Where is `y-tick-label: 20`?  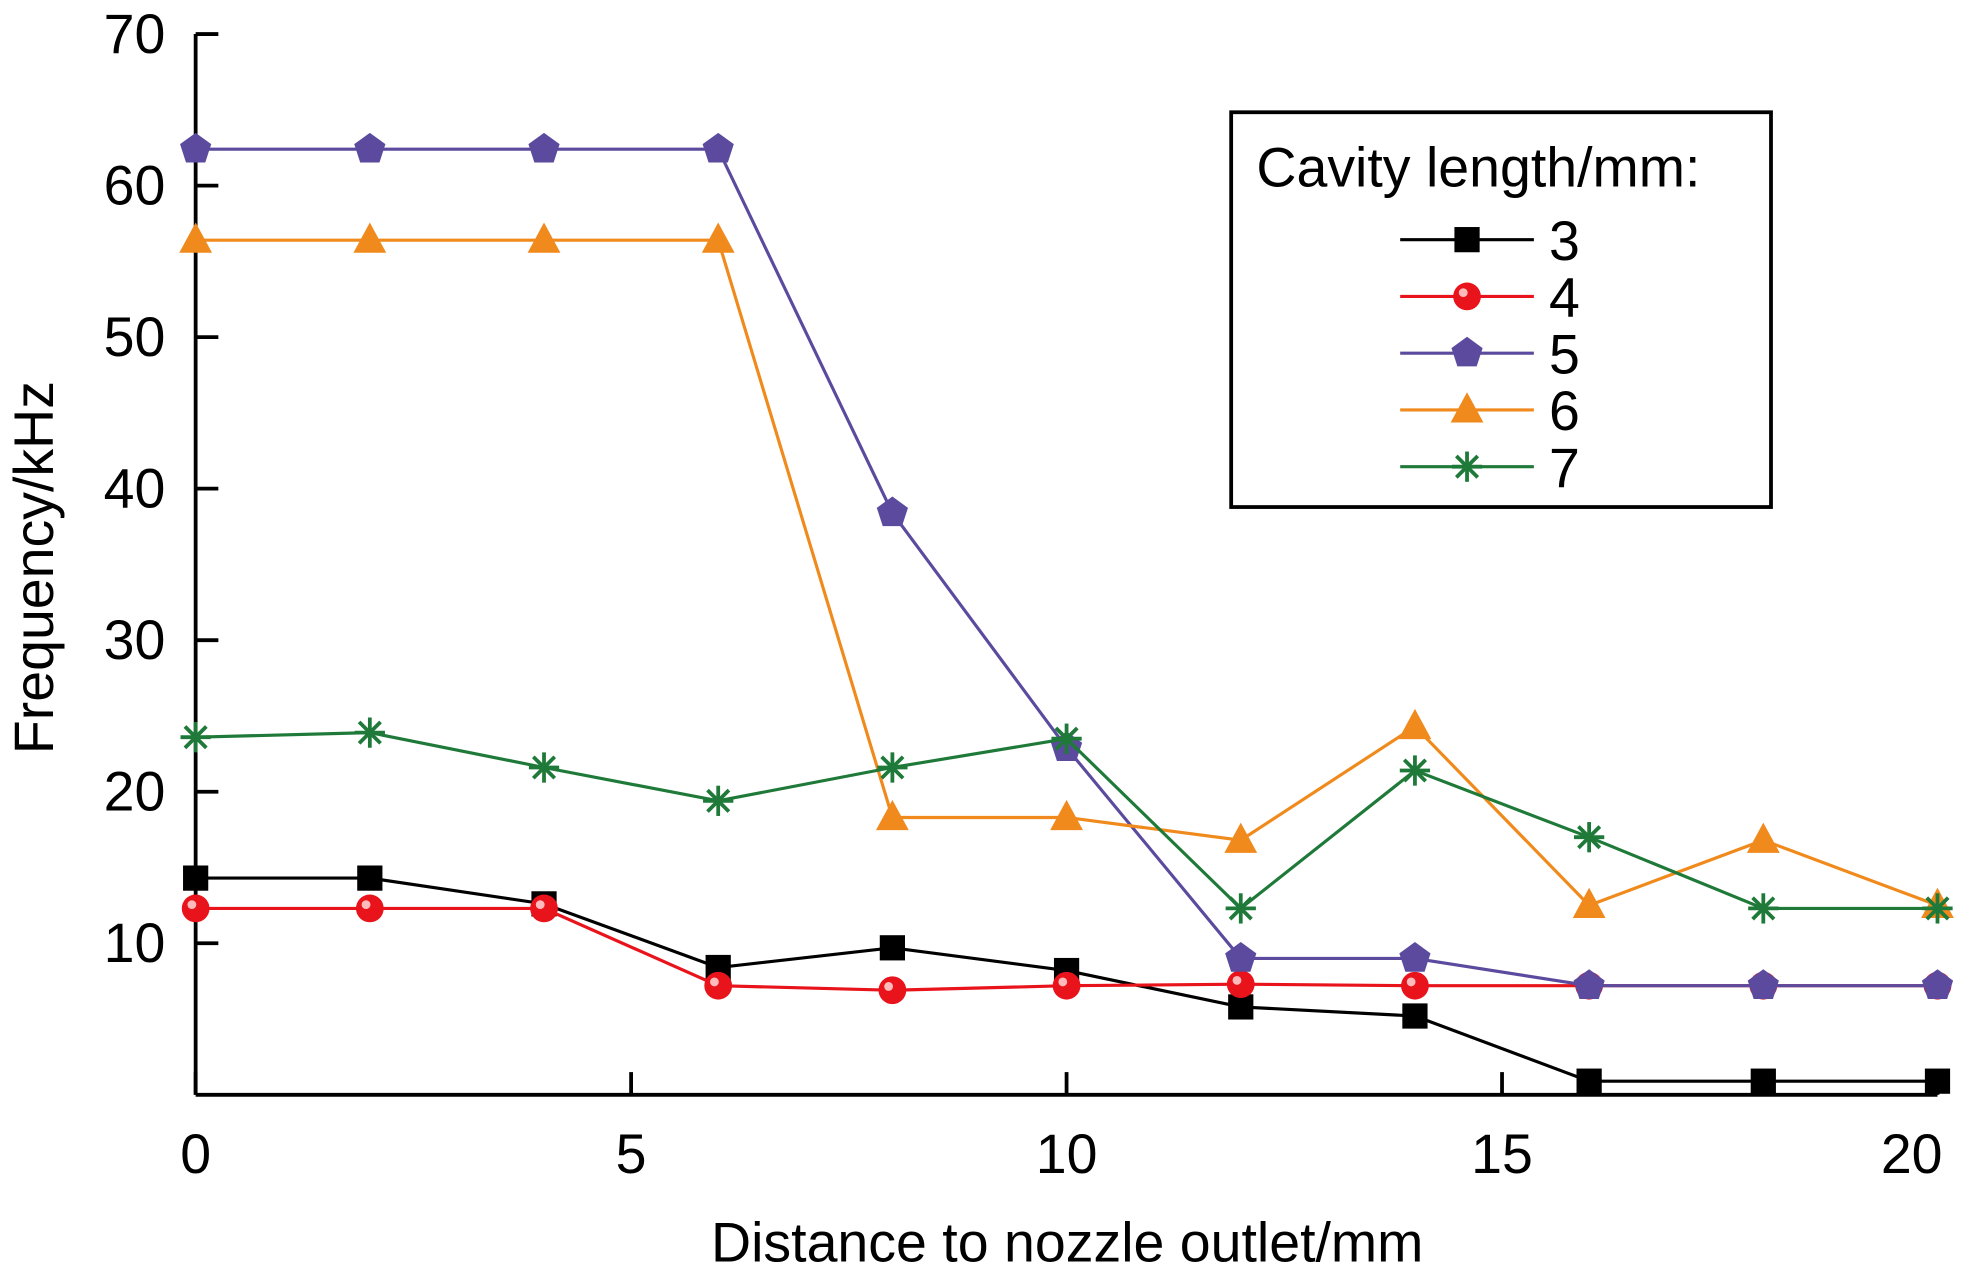
y-tick-label: 20 is located at coordinates (135, 792).